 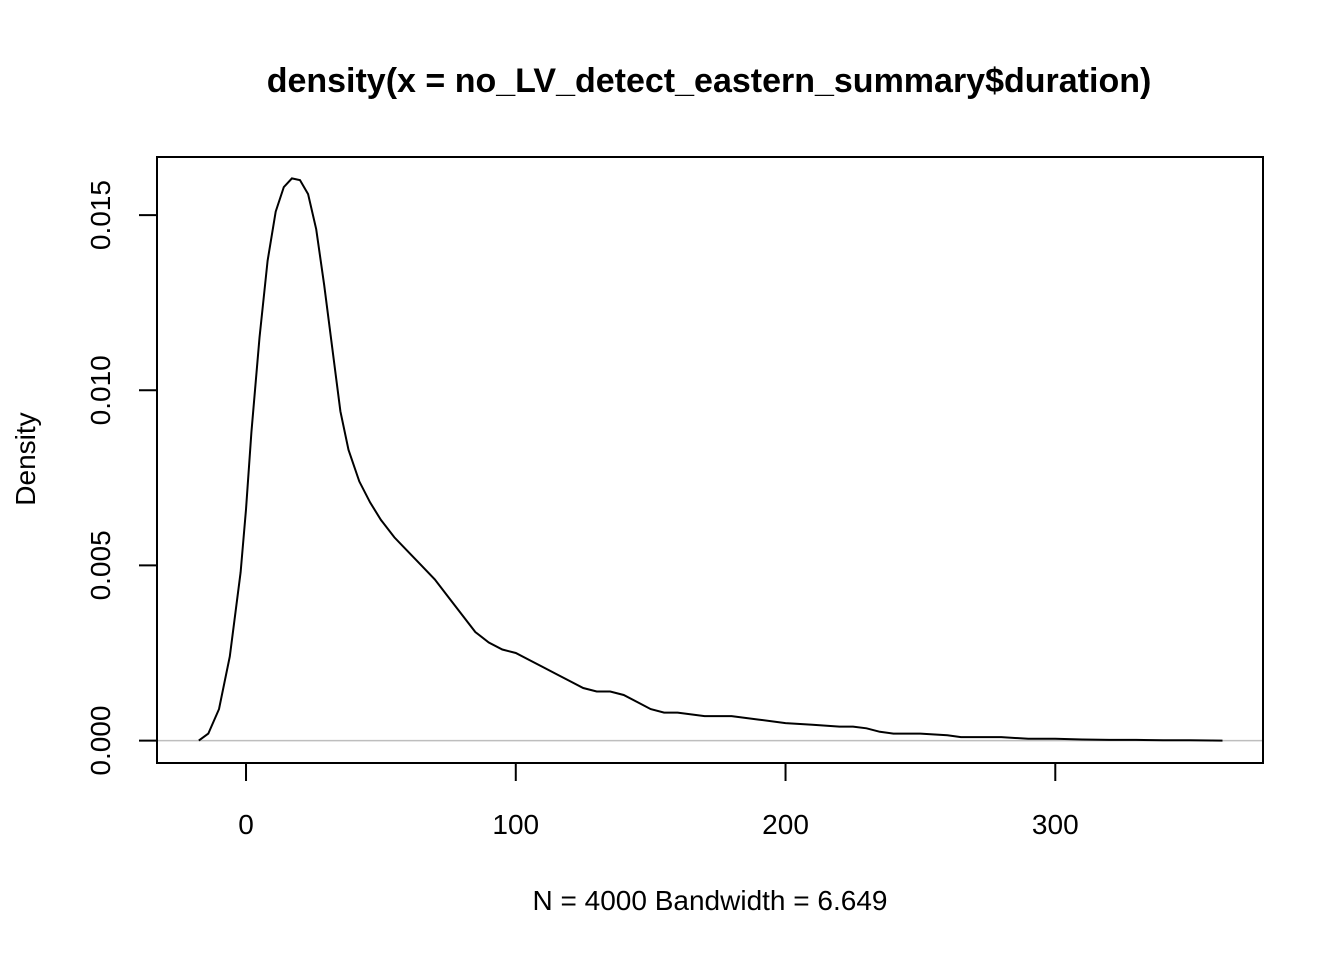 I want to click on x-tick-label: 100, so click(x=515, y=824).